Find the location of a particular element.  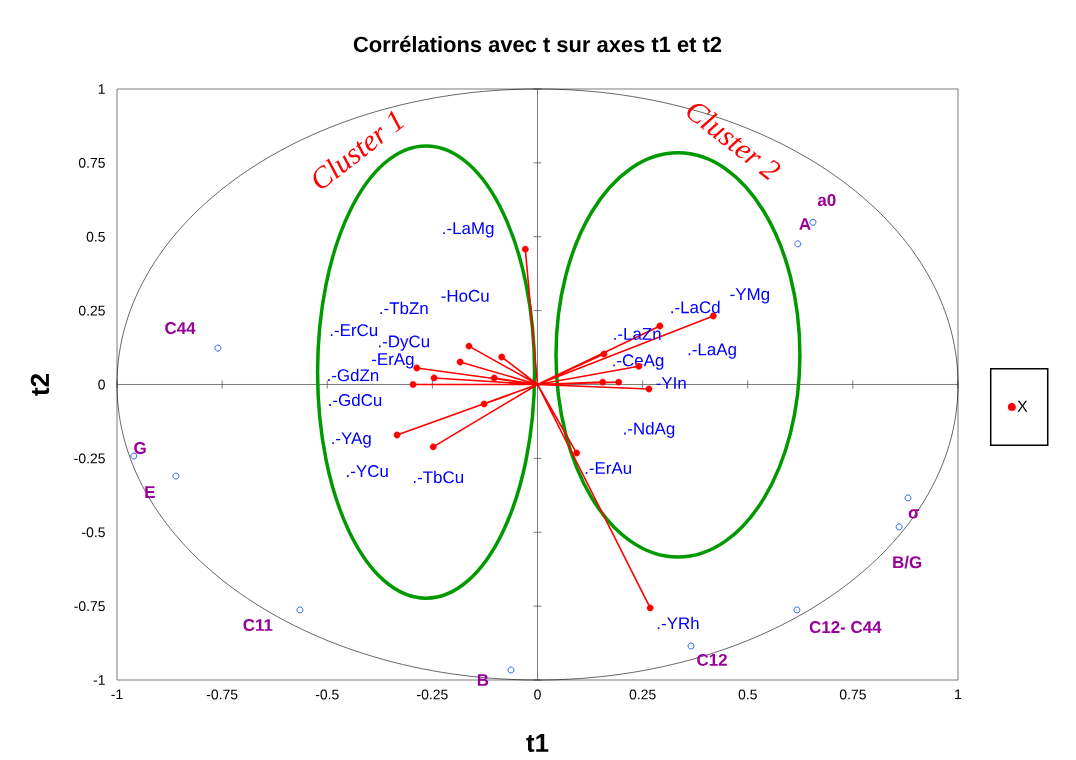

x-tick-label: -1 is located at coordinates (117, 694).